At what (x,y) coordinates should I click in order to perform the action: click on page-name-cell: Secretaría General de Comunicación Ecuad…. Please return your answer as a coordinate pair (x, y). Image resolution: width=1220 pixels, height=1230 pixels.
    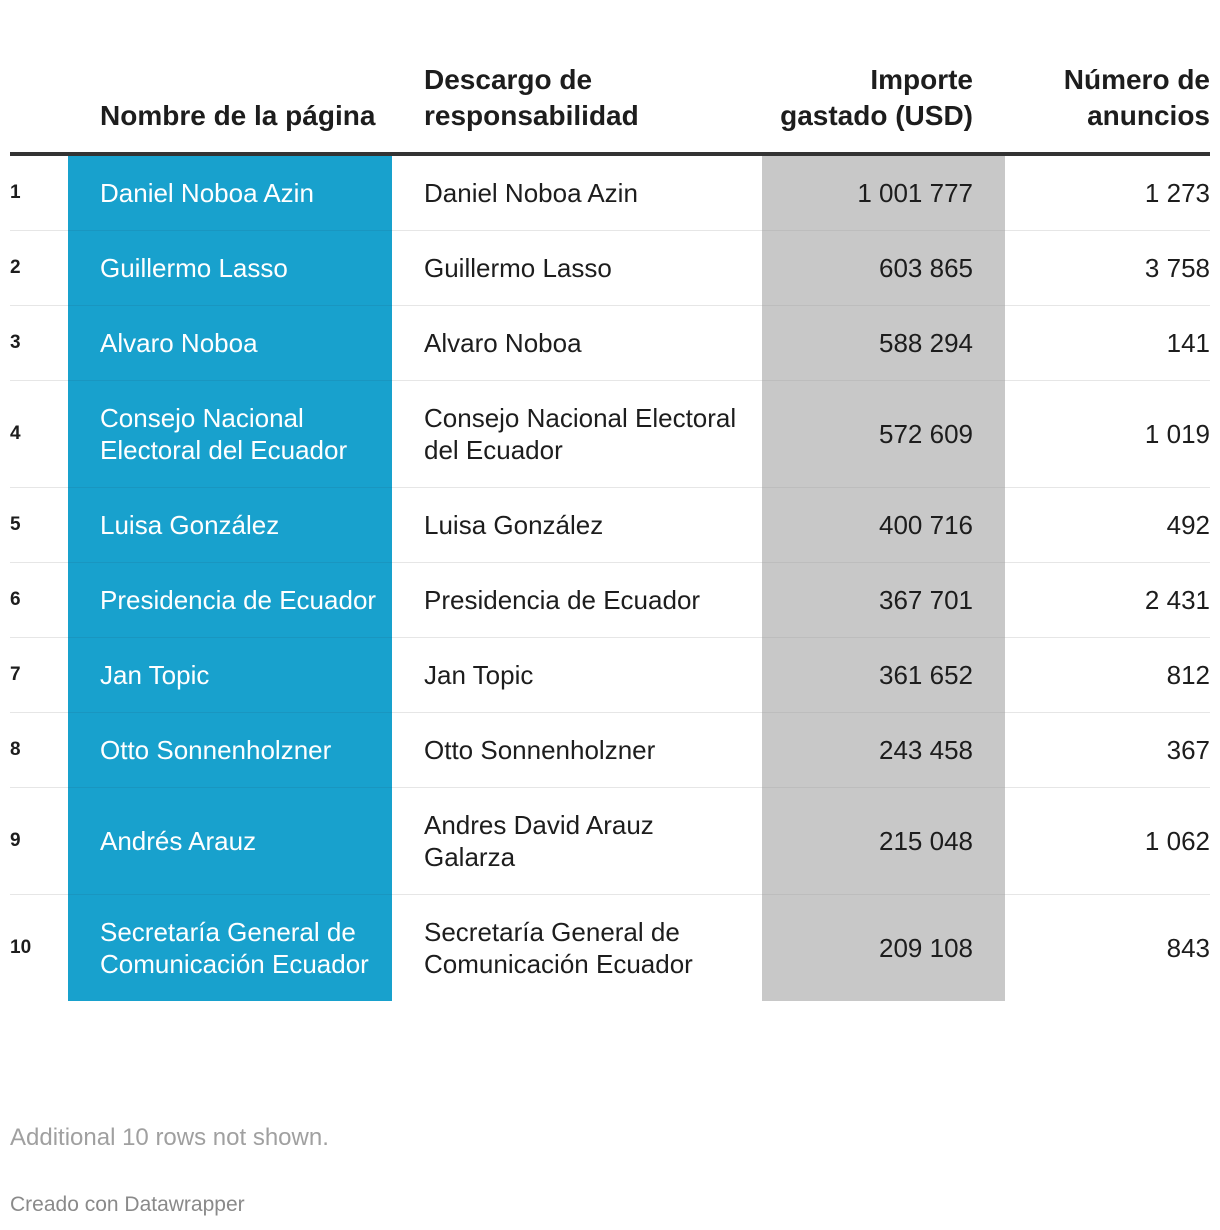
    Looking at the image, I should click on (230, 947).